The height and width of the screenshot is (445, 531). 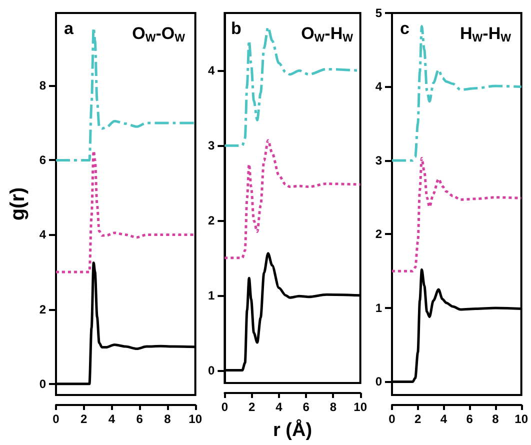 What do you see at coordinates (42, 85) in the screenshot?
I see `y-tick-label: 8` at bounding box center [42, 85].